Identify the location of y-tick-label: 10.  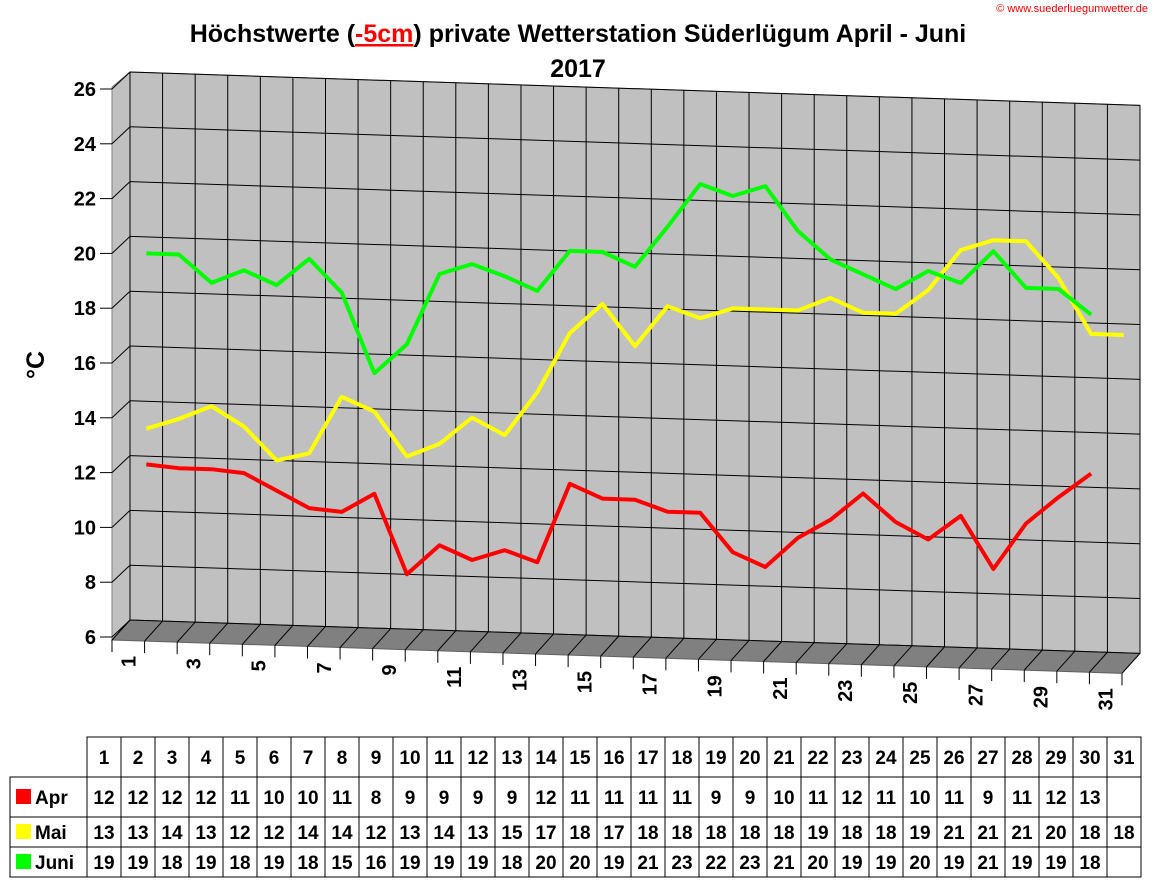
(85, 528).